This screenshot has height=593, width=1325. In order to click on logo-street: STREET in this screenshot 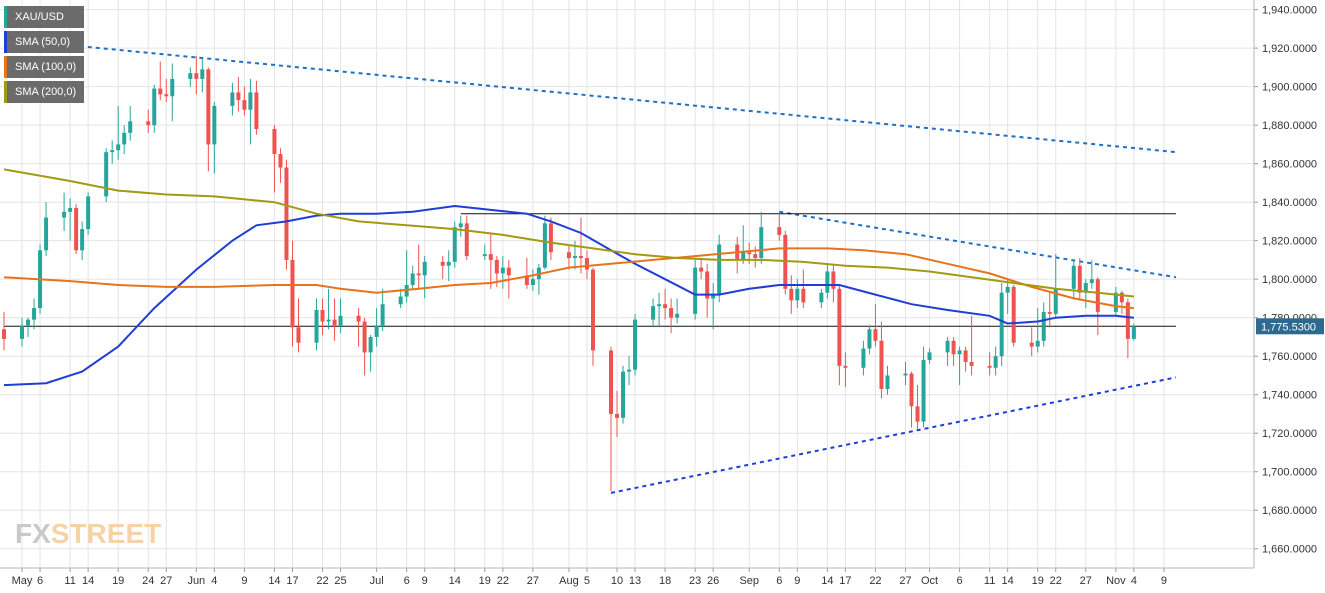, I will do `click(106, 533)`.